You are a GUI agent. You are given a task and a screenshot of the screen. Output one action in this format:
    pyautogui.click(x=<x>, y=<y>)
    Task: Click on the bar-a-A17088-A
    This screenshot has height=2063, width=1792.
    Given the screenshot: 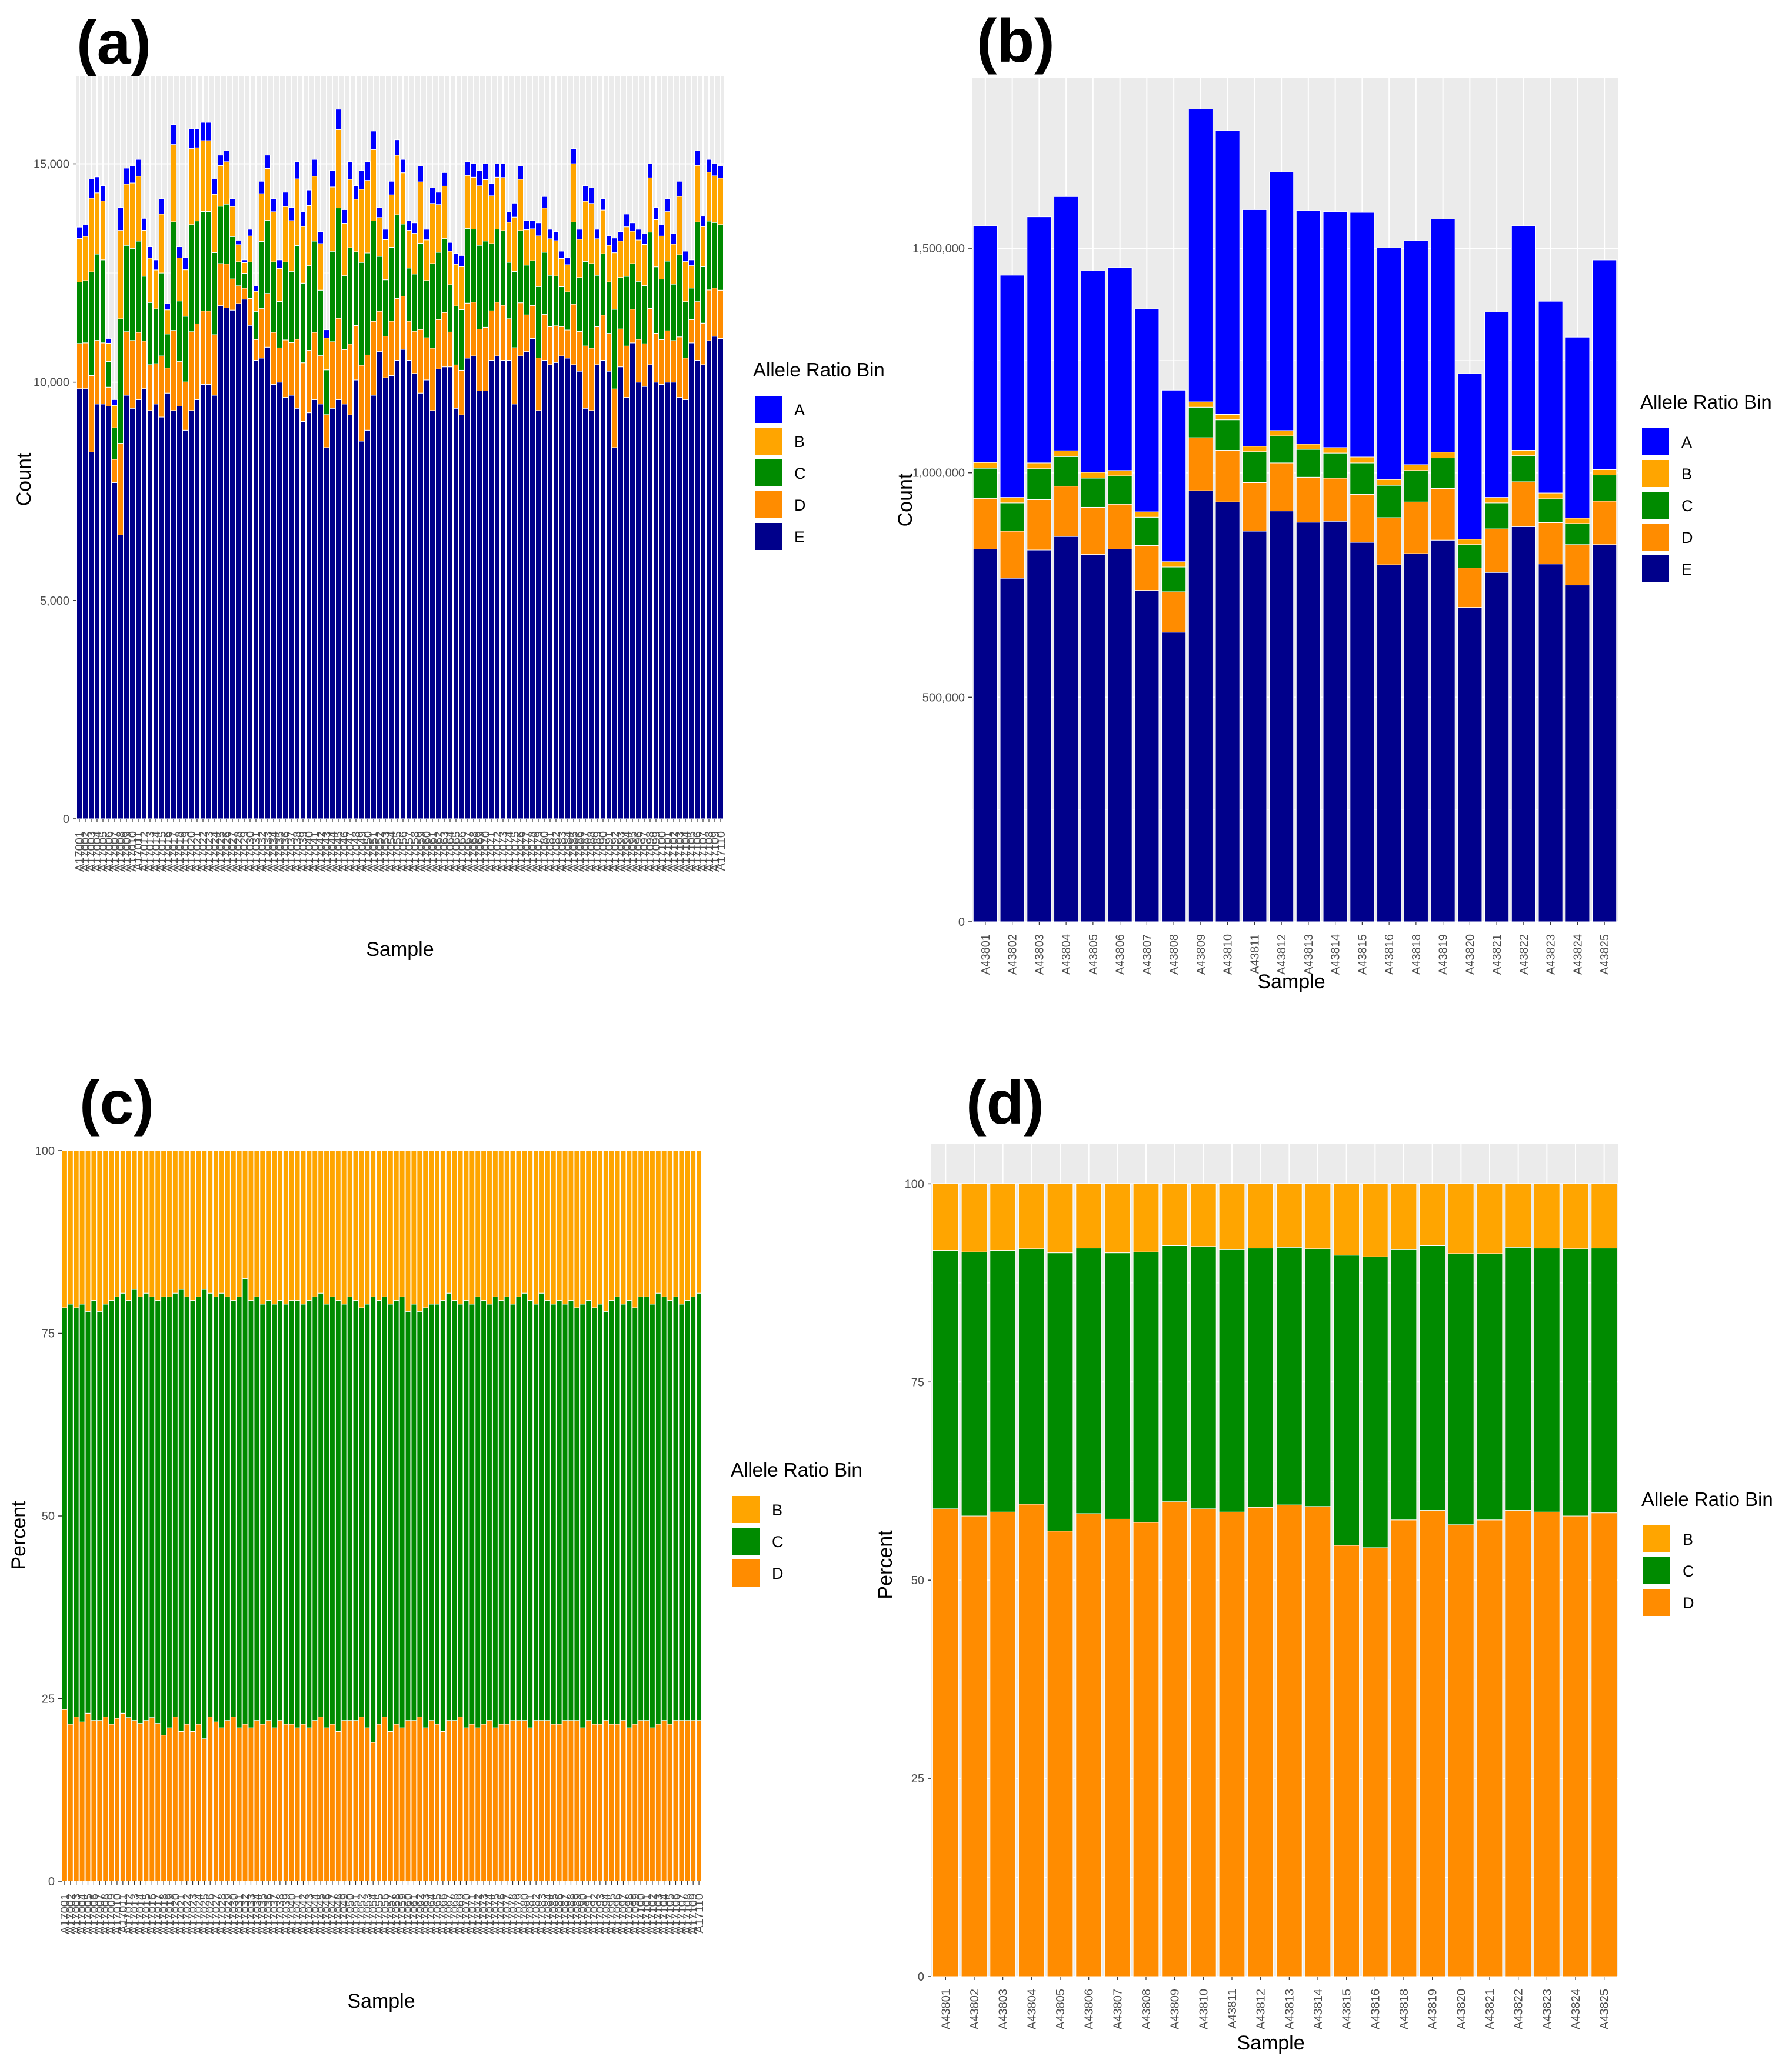 What is the action you would take?
    pyautogui.click(x=591, y=196)
    